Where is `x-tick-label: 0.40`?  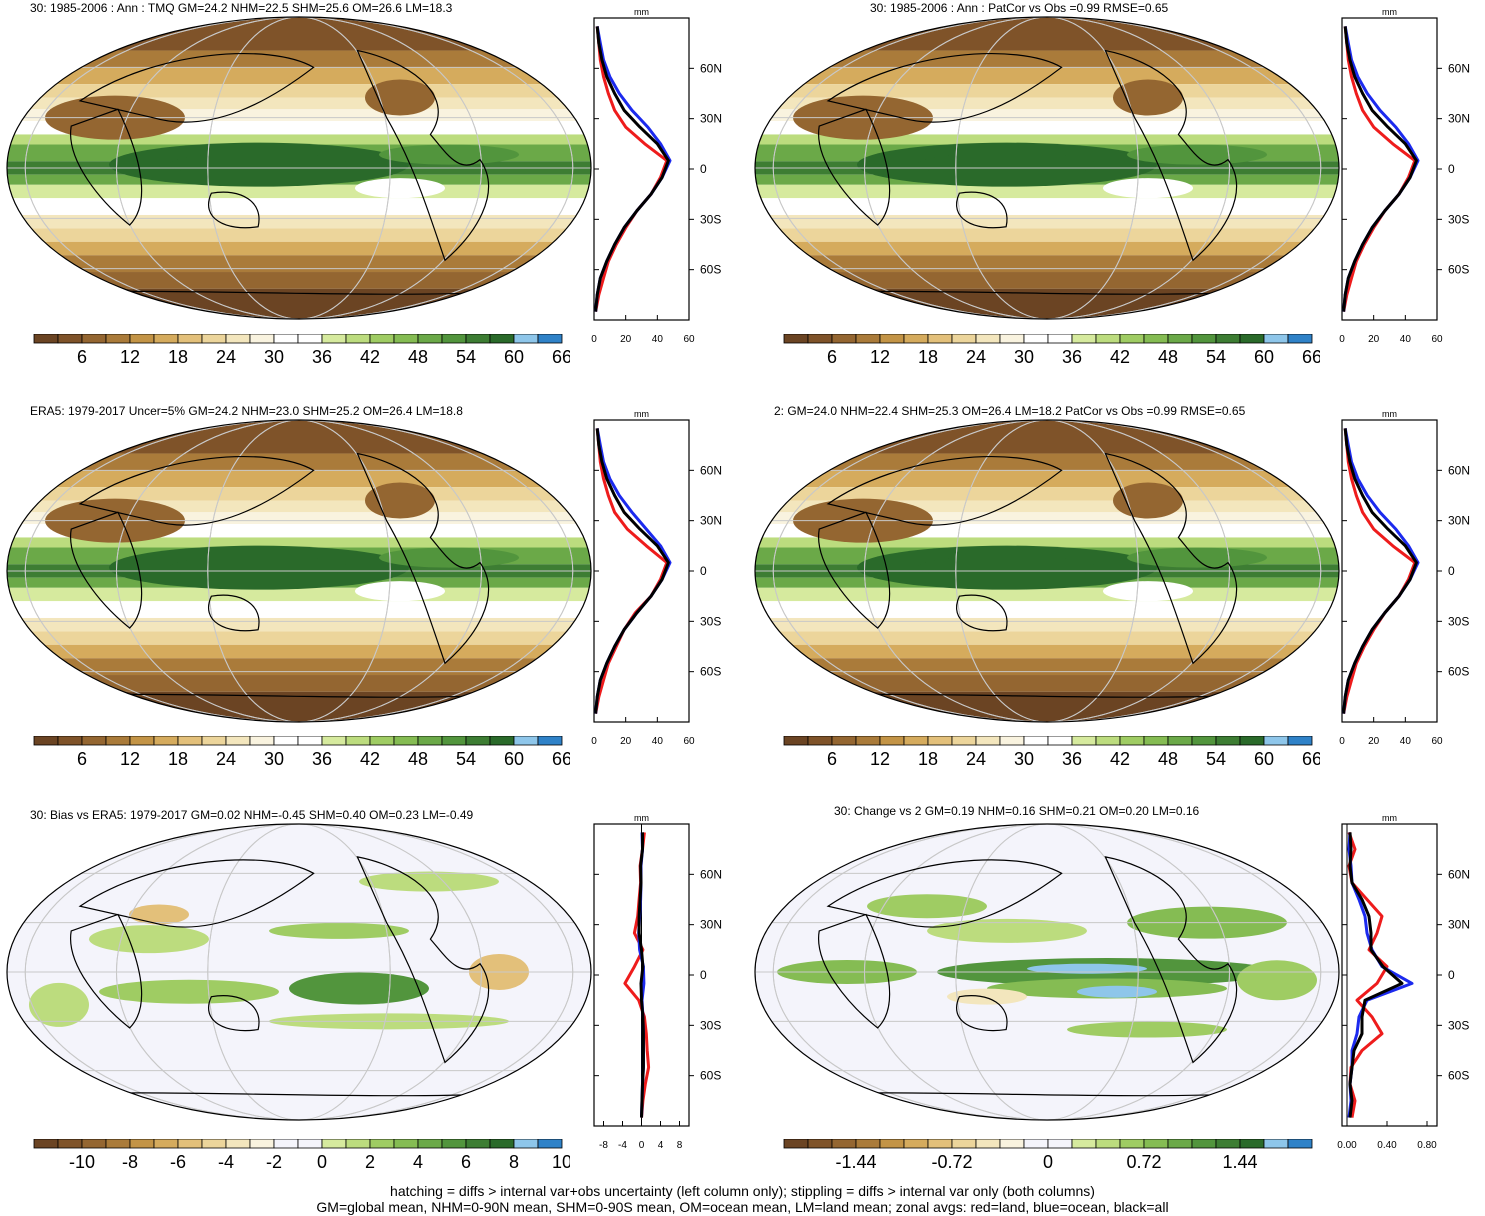 x-tick-label: 0.40 is located at coordinates (1387, 1145).